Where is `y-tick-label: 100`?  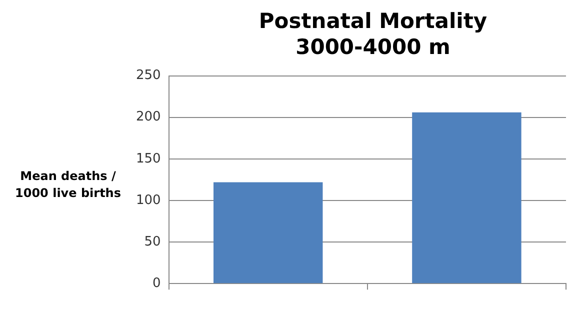 y-tick-label: 100 is located at coordinates (148, 200).